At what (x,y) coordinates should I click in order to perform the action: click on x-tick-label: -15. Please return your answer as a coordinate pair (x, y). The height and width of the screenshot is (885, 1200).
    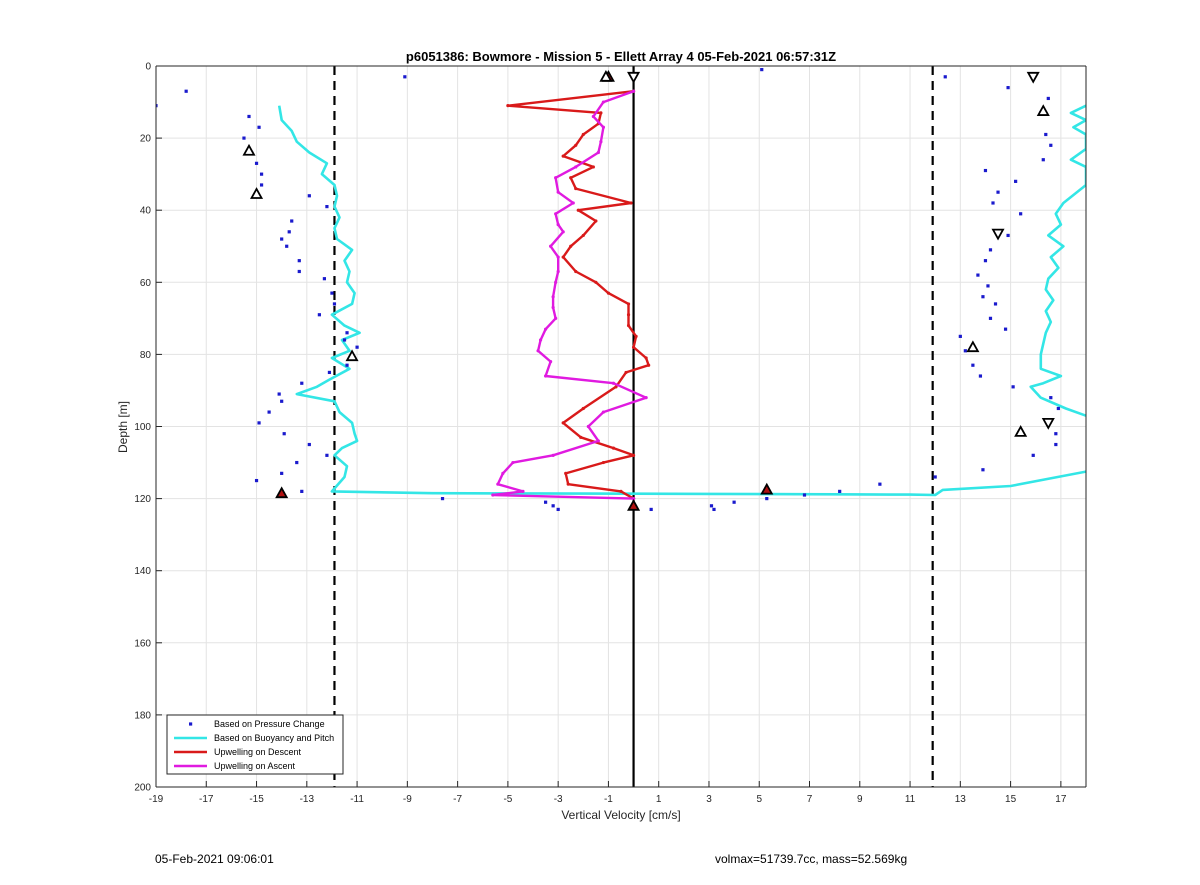
    Looking at the image, I should click on (256, 799).